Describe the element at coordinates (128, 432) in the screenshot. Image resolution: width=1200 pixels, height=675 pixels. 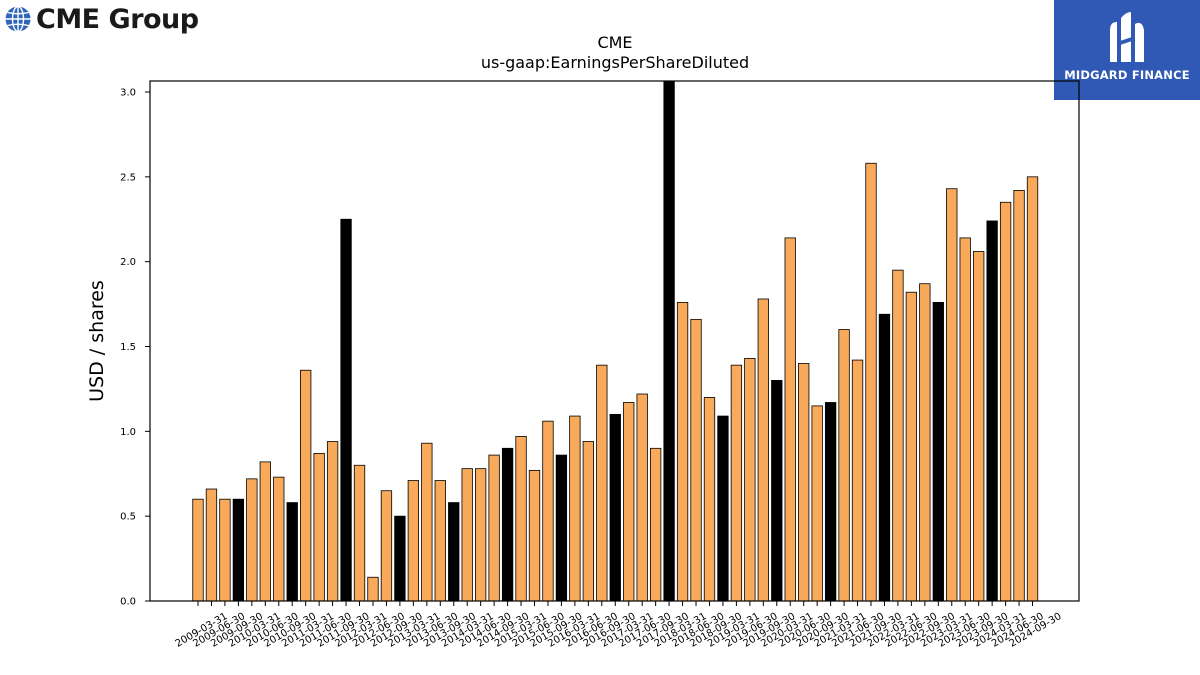
I see `y-tick-label: 1.0` at that location.